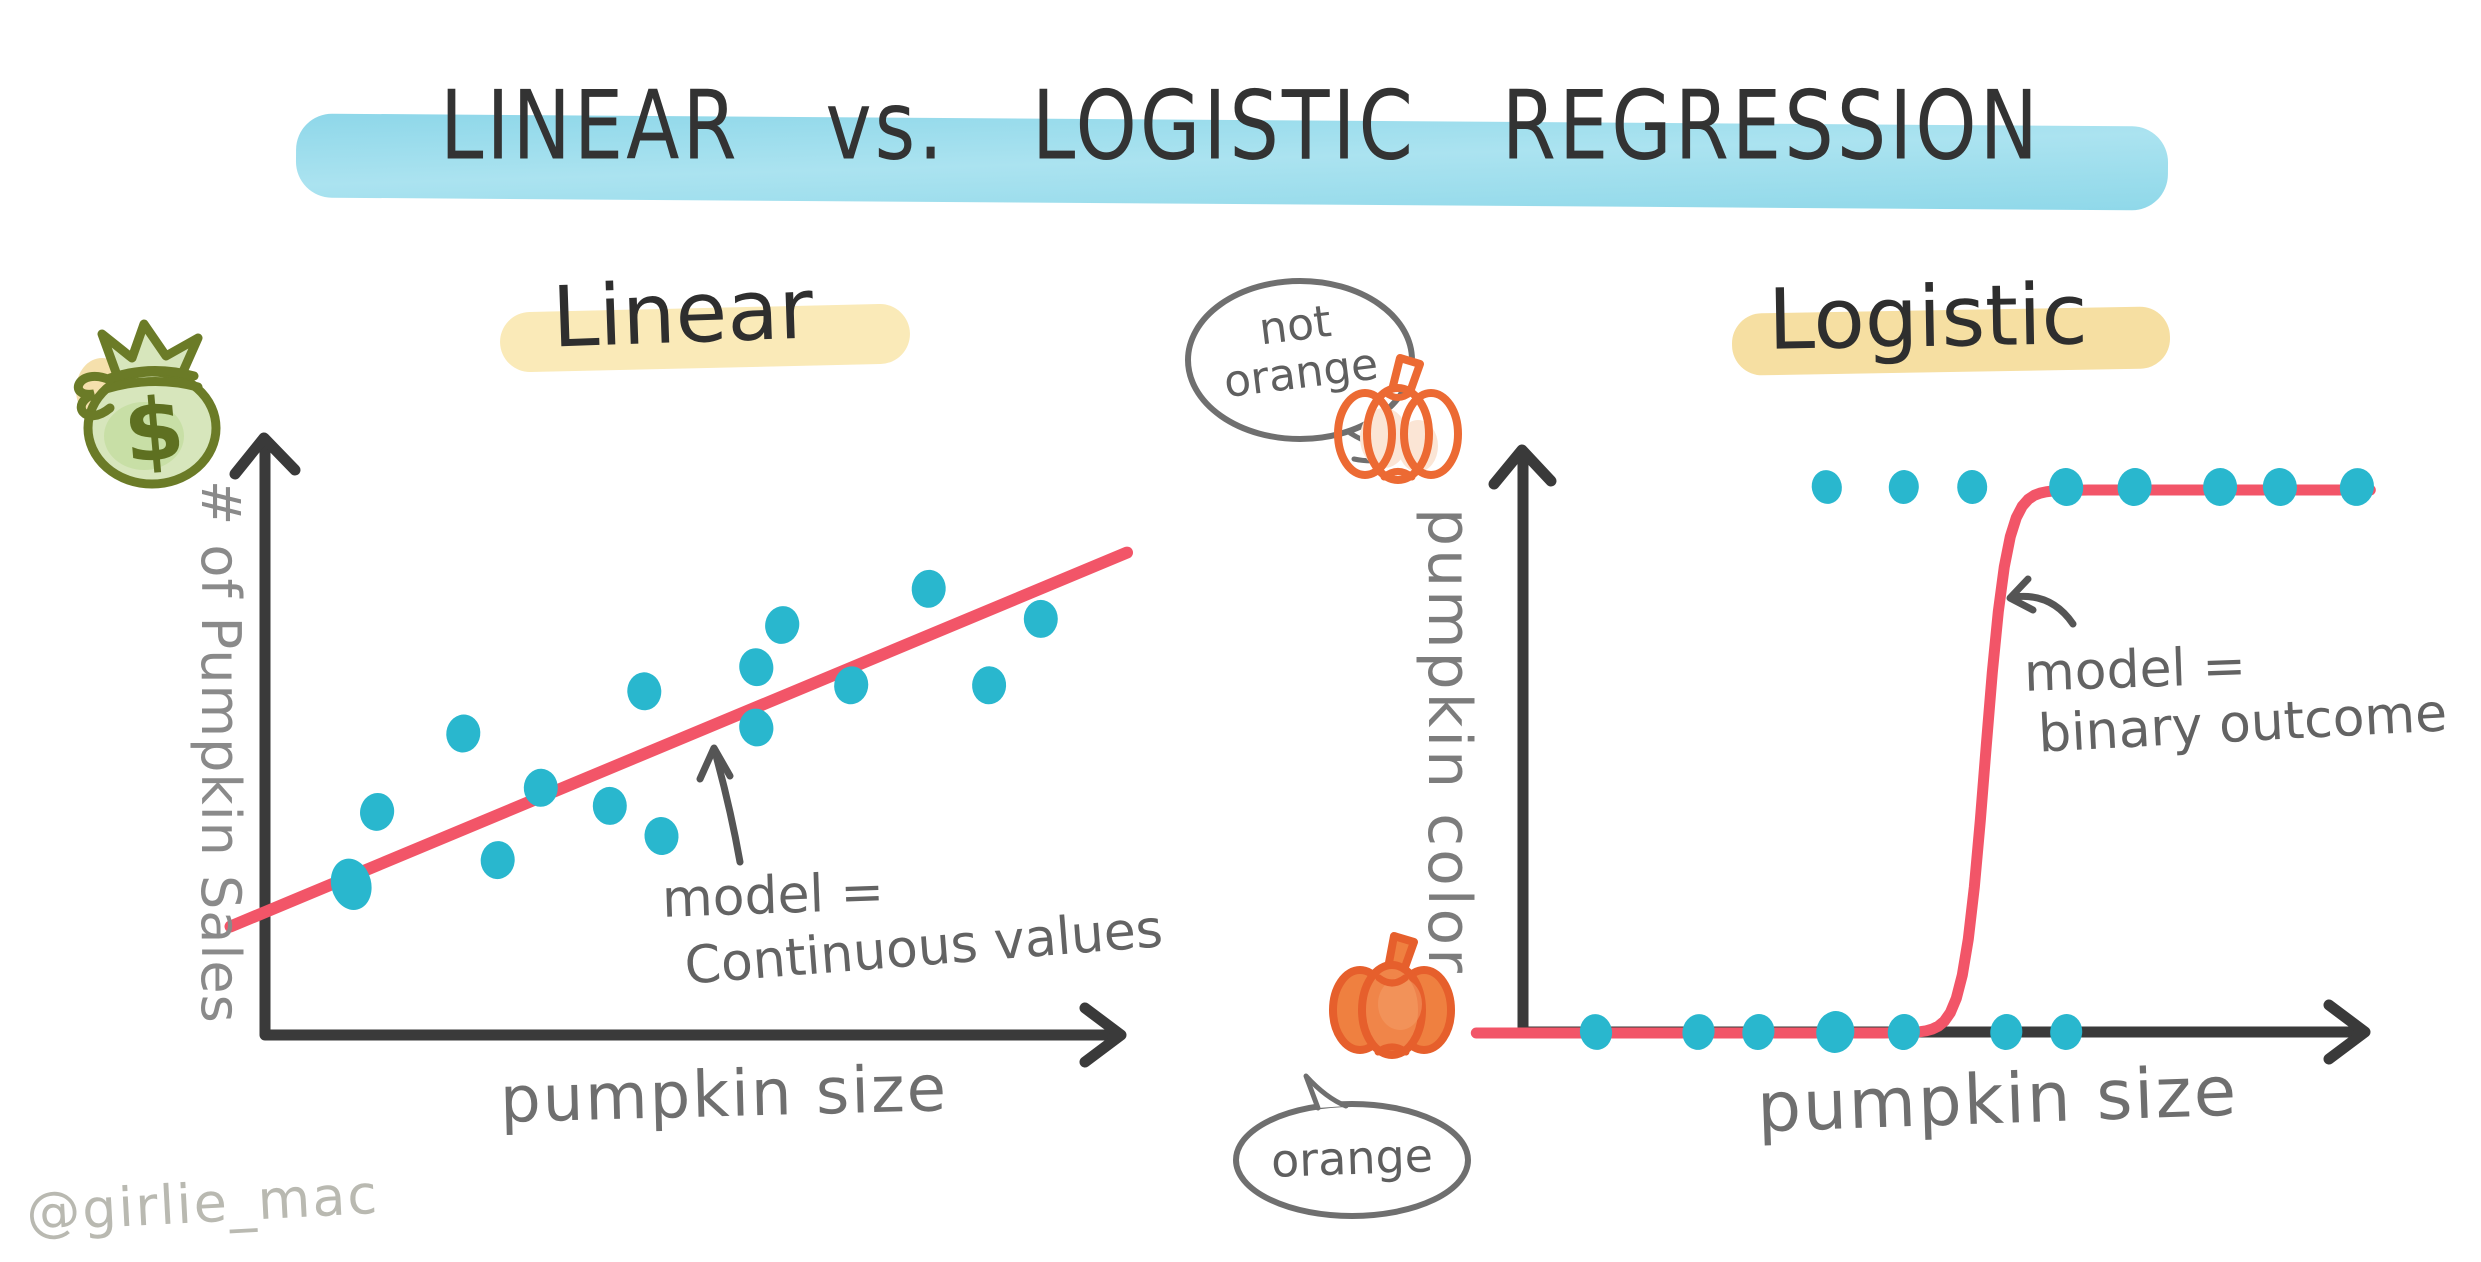 This screenshot has width=2481, height=1262. What do you see at coordinates (2135, 670) in the screenshot?
I see `logistic-annotation-line1: model =` at bounding box center [2135, 670].